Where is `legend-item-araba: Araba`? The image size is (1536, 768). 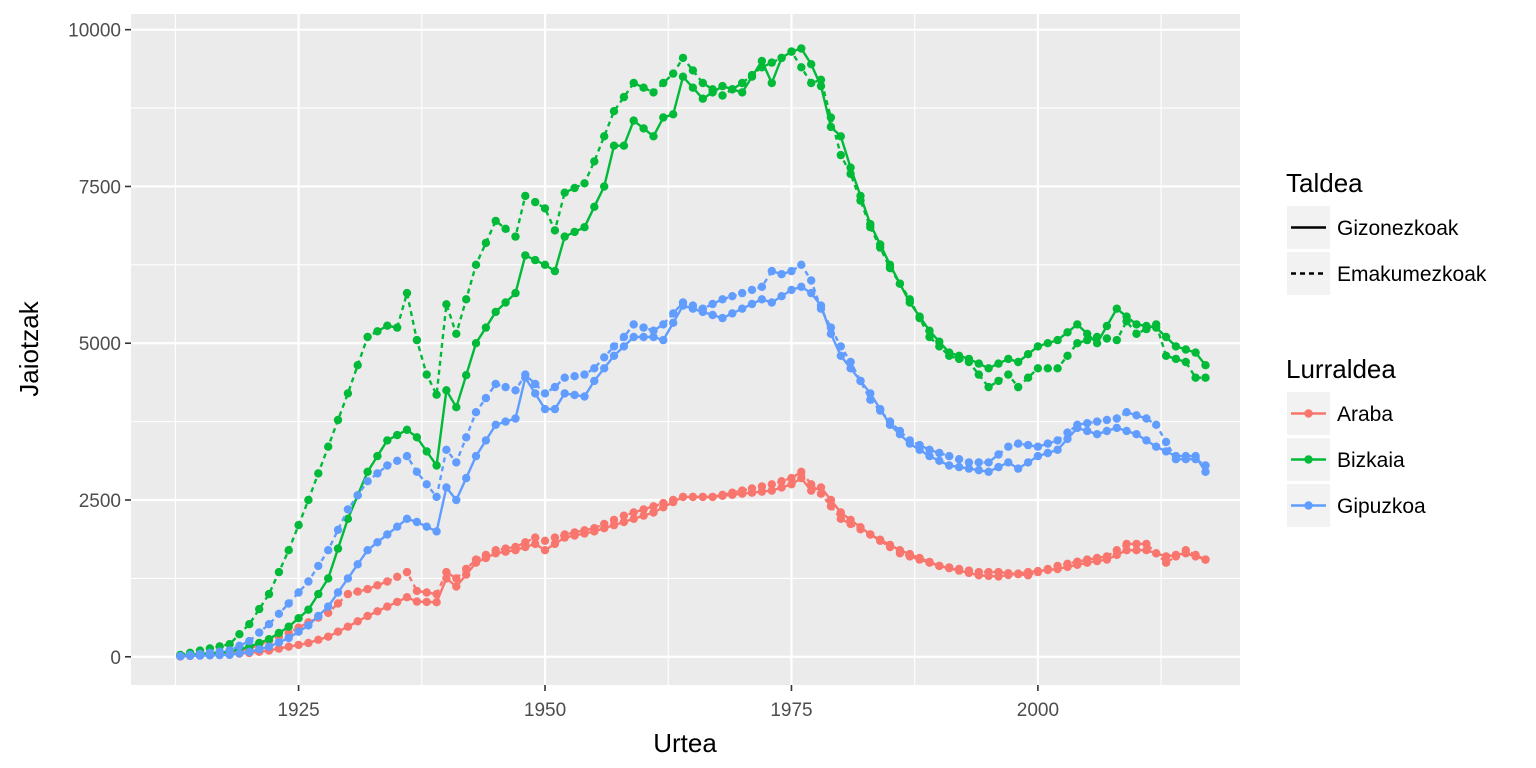
legend-item-araba: Araba is located at coordinates (1340, 413).